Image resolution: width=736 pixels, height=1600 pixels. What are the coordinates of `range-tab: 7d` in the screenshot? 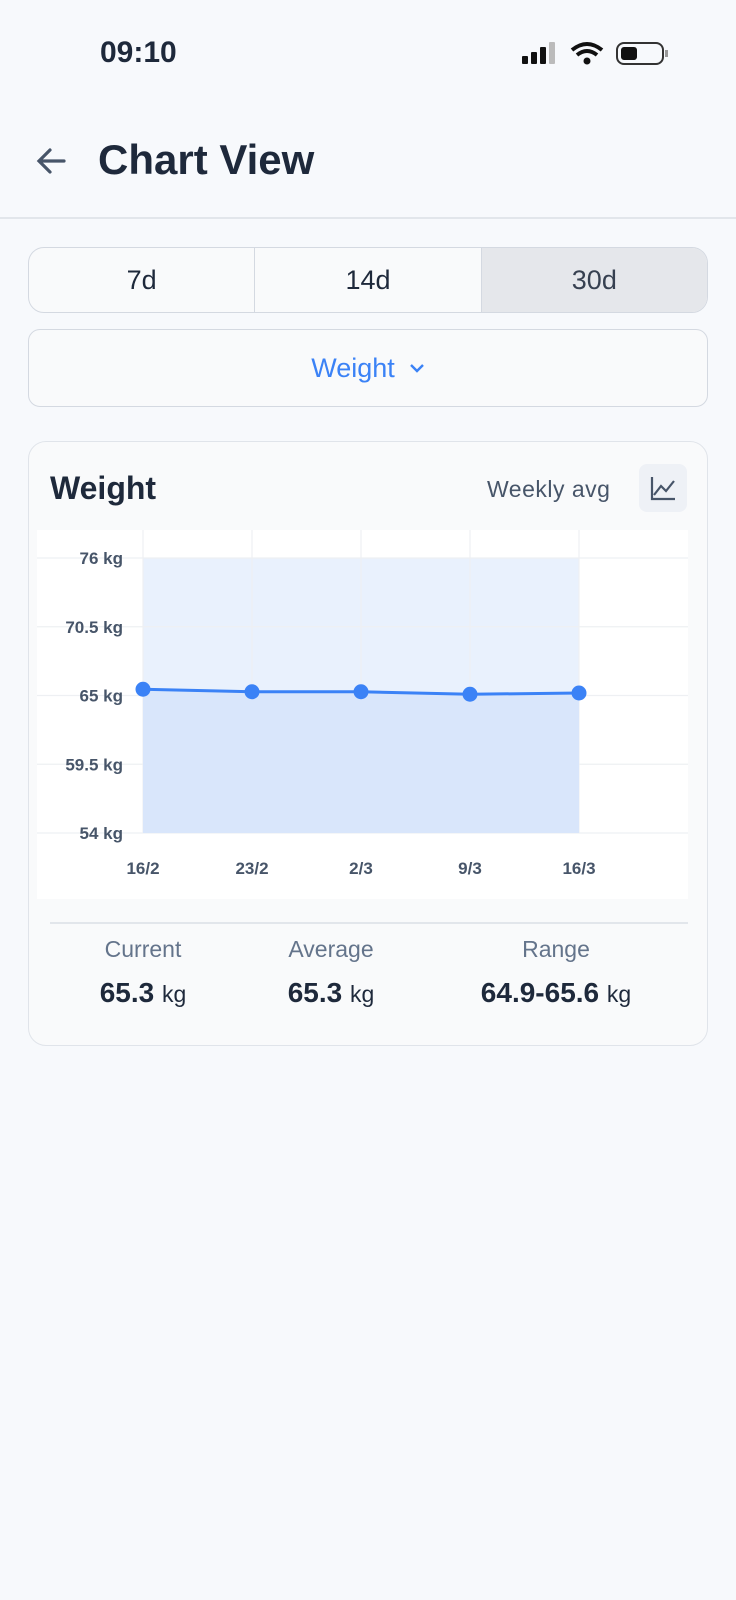 It's located at (142, 280).